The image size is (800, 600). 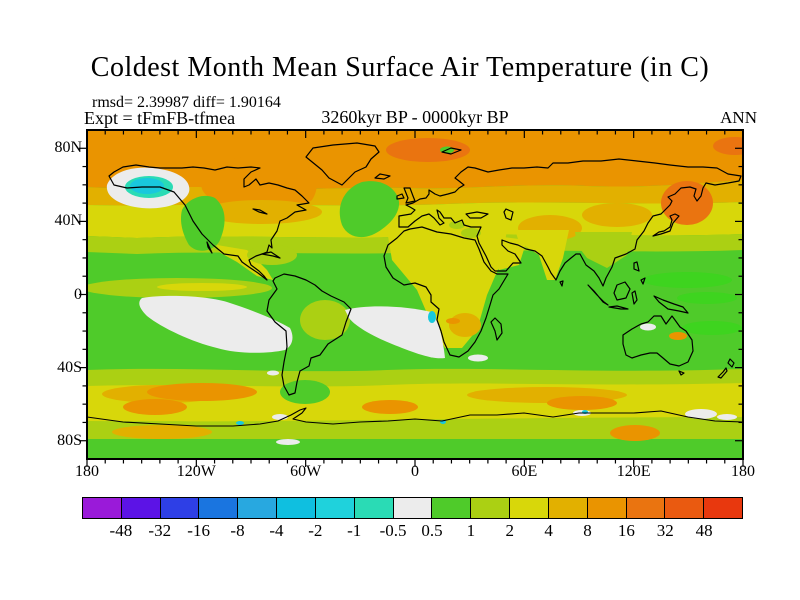 I want to click on rmsd-diff-stats: rmsd= 2.39987 diff= 1.90164, so click(x=186, y=102).